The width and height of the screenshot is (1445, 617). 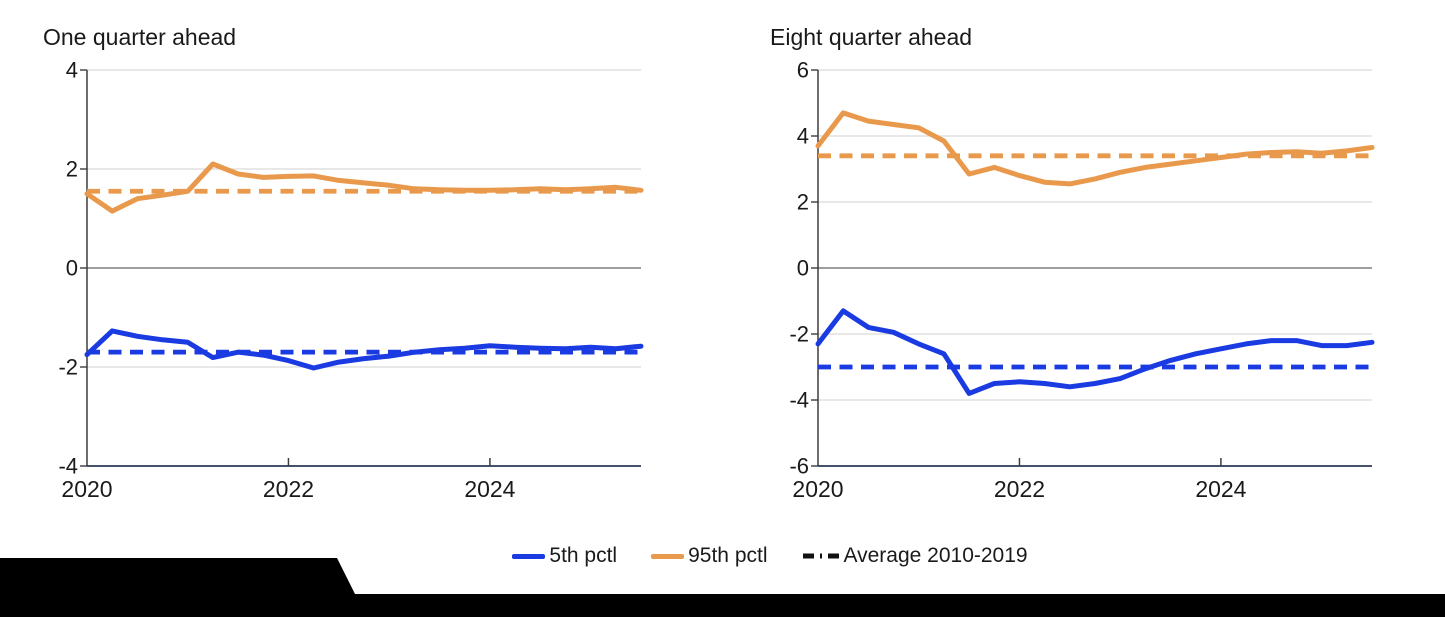 I want to click on legend-label-5th-pctl: 5th pctl, so click(x=583, y=555).